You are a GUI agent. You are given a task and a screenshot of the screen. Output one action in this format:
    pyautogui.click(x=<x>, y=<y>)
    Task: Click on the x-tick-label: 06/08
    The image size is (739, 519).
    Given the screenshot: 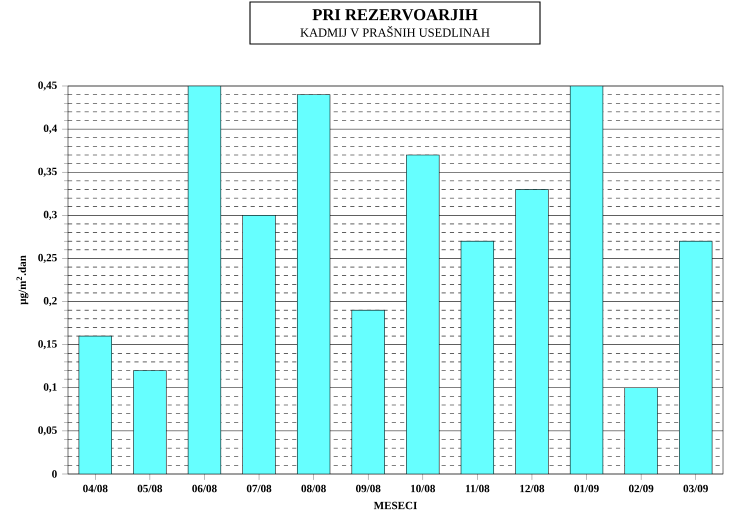 What is the action you would take?
    pyautogui.click(x=204, y=488)
    